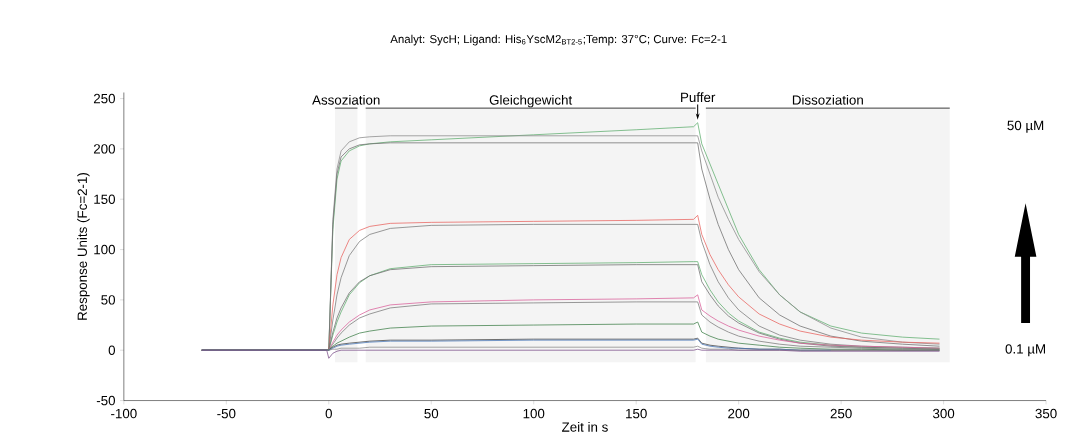 The height and width of the screenshot is (447, 1068). What do you see at coordinates (1025, 126) in the screenshot?
I see `annotation: 50 µM` at bounding box center [1025, 126].